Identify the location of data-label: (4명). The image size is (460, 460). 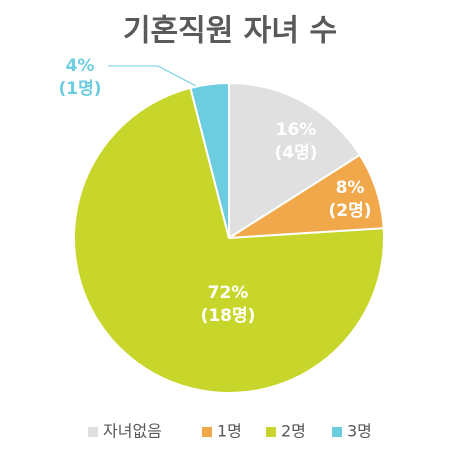
(295, 153).